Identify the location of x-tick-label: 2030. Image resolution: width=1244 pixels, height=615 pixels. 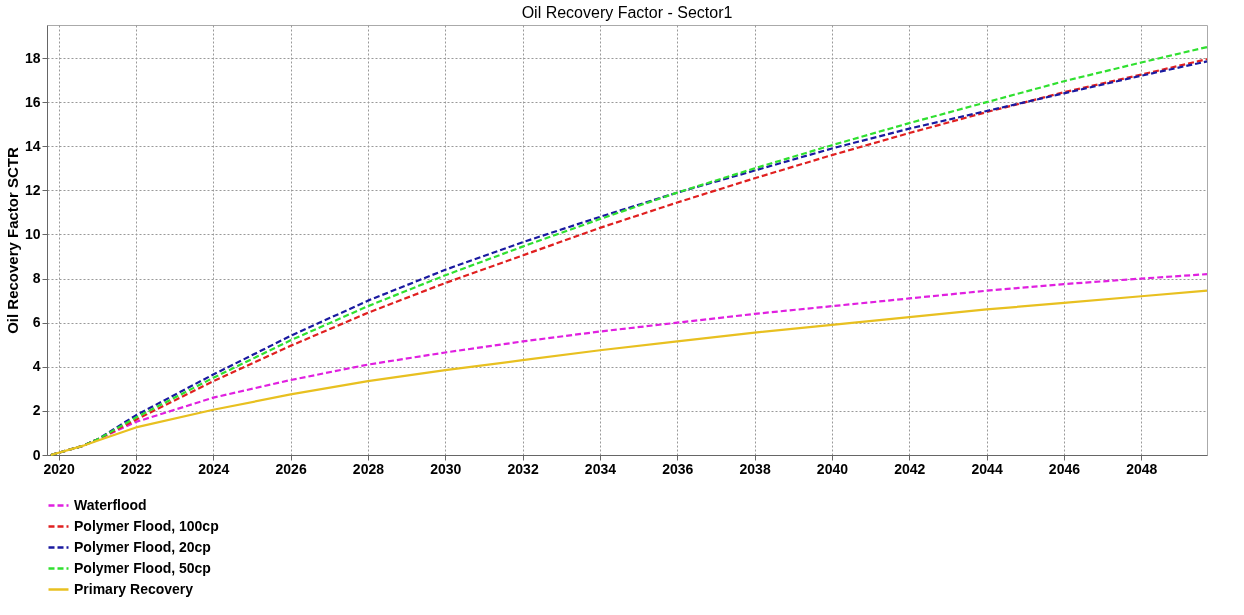
(446, 468).